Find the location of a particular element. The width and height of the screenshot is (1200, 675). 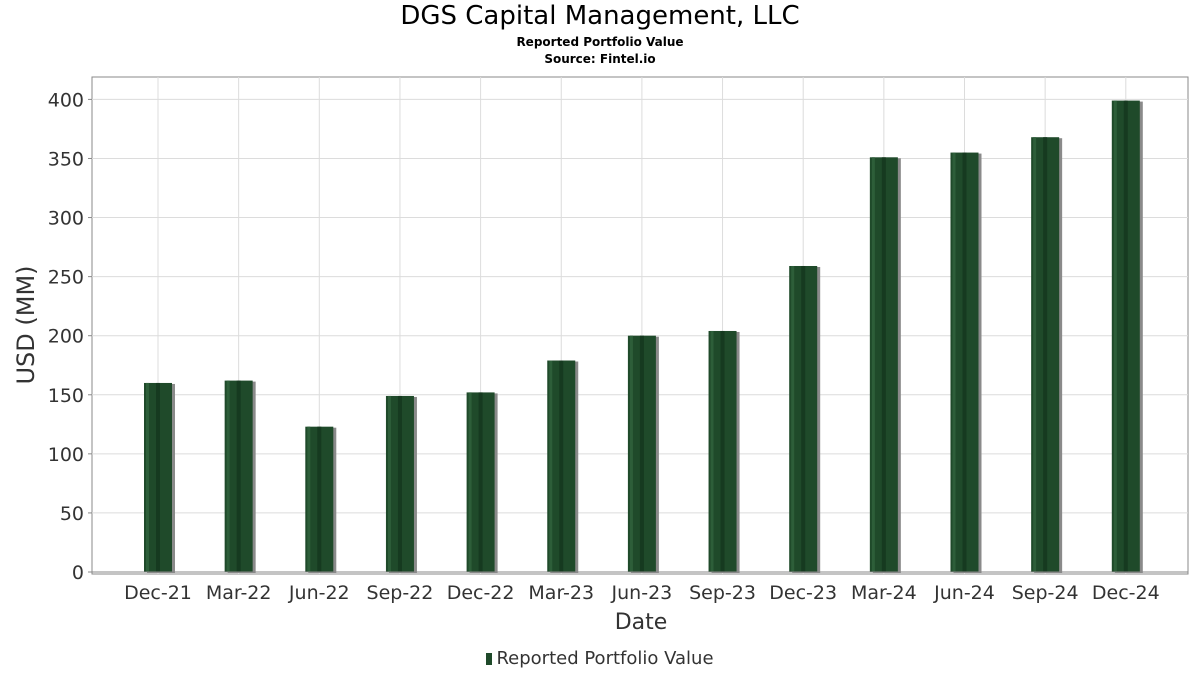

legend: Reported Portfolio Value is located at coordinates (600, 658).